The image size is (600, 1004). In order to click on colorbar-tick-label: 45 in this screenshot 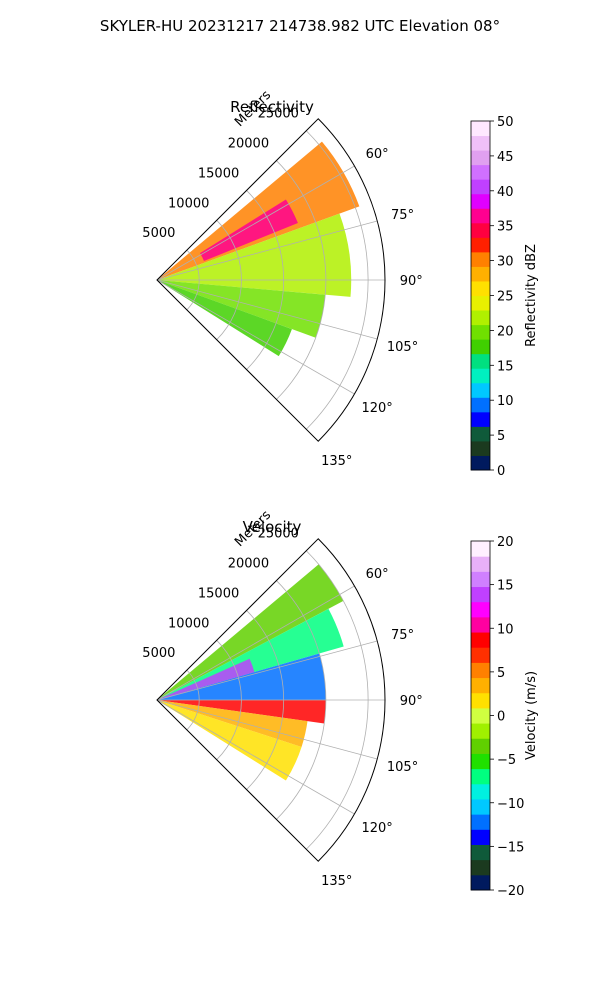, I will do `click(505, 157)`.